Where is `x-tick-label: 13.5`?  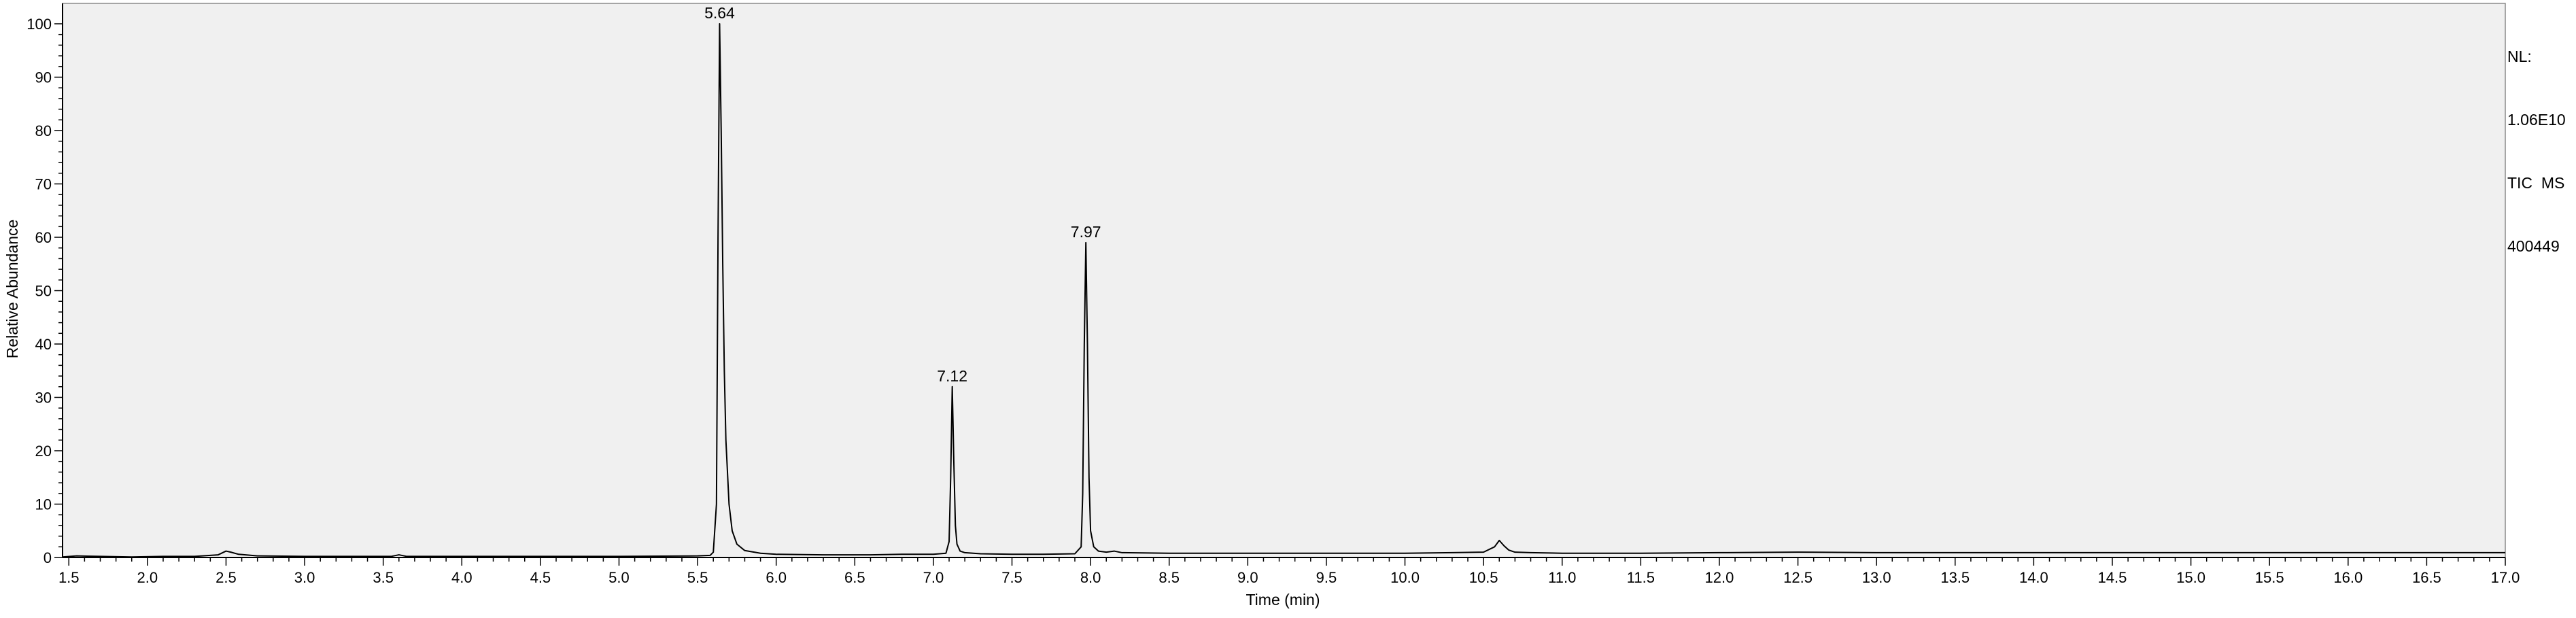 x-tick-label: 13.5 is located at coordinates (1955, 577).